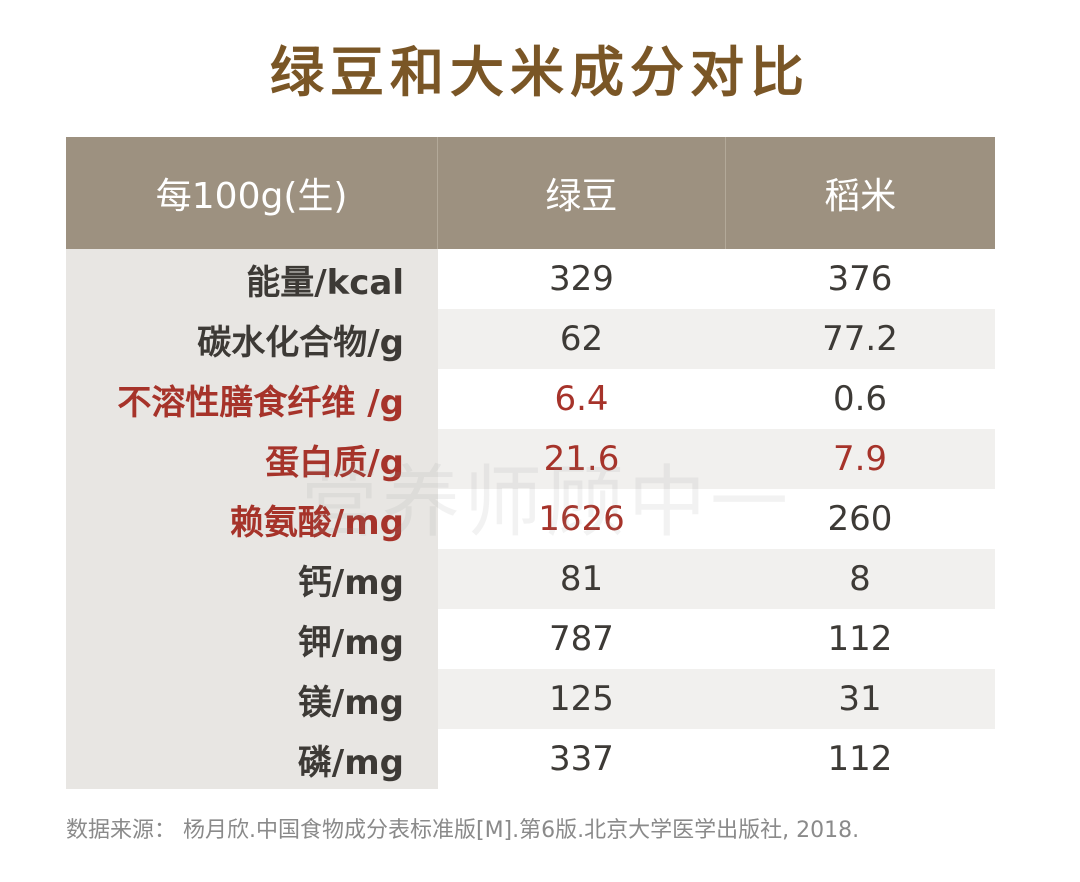 The height and width of the screenshot is (882, 1080). What do you see at coordinates (581, 519) in the screenshot?
I see `value-cell: 1626` at bounding box center [581, 519].